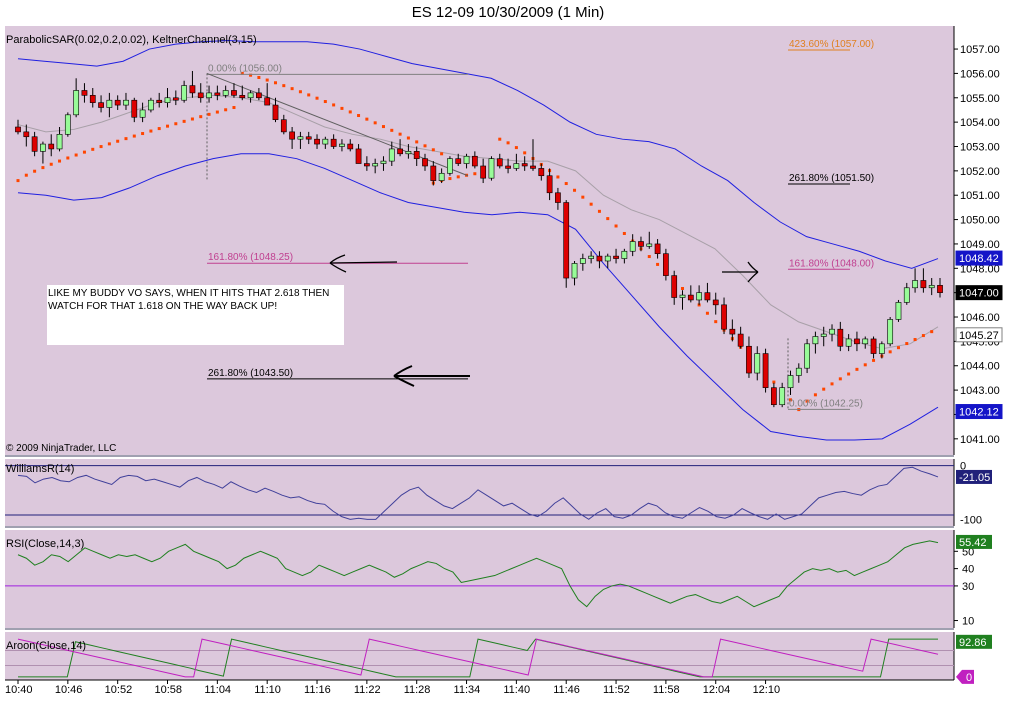 This screenshot has height=719, width=1016. Describe the element at coordinates (985, 240) in the screenshot. I see `panel-price-axis-area` at that location.